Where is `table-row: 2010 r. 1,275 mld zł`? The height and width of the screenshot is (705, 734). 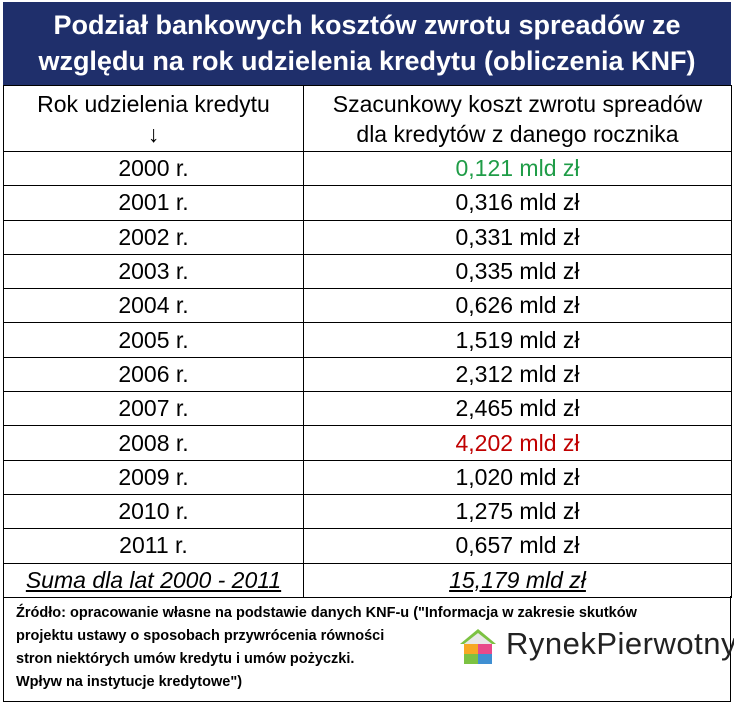
table-row: 2010 r. 1,275 mld zł is located at coordinates (367, 511).